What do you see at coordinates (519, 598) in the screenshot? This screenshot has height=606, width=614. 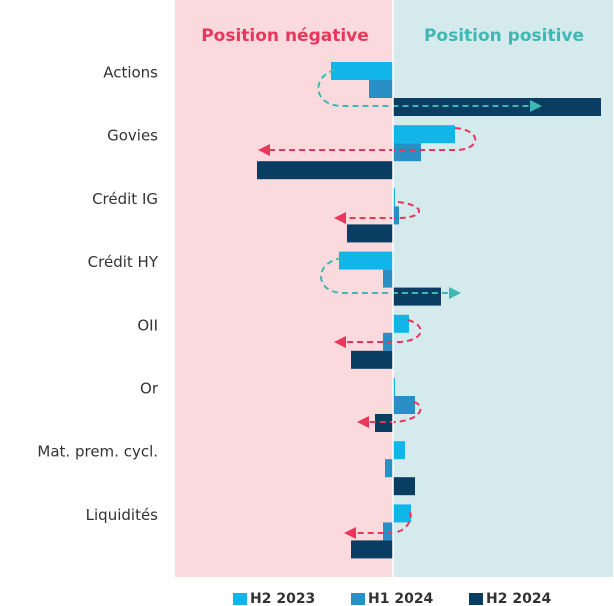 I see `legend-label: H2 2024` at bounding box center [519, 598].